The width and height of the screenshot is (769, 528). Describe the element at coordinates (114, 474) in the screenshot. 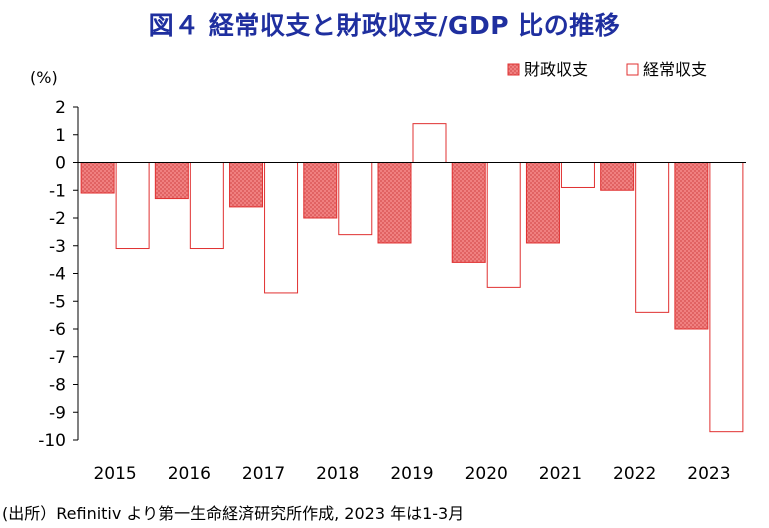

I see `x-tick-label: 2015` at that location.